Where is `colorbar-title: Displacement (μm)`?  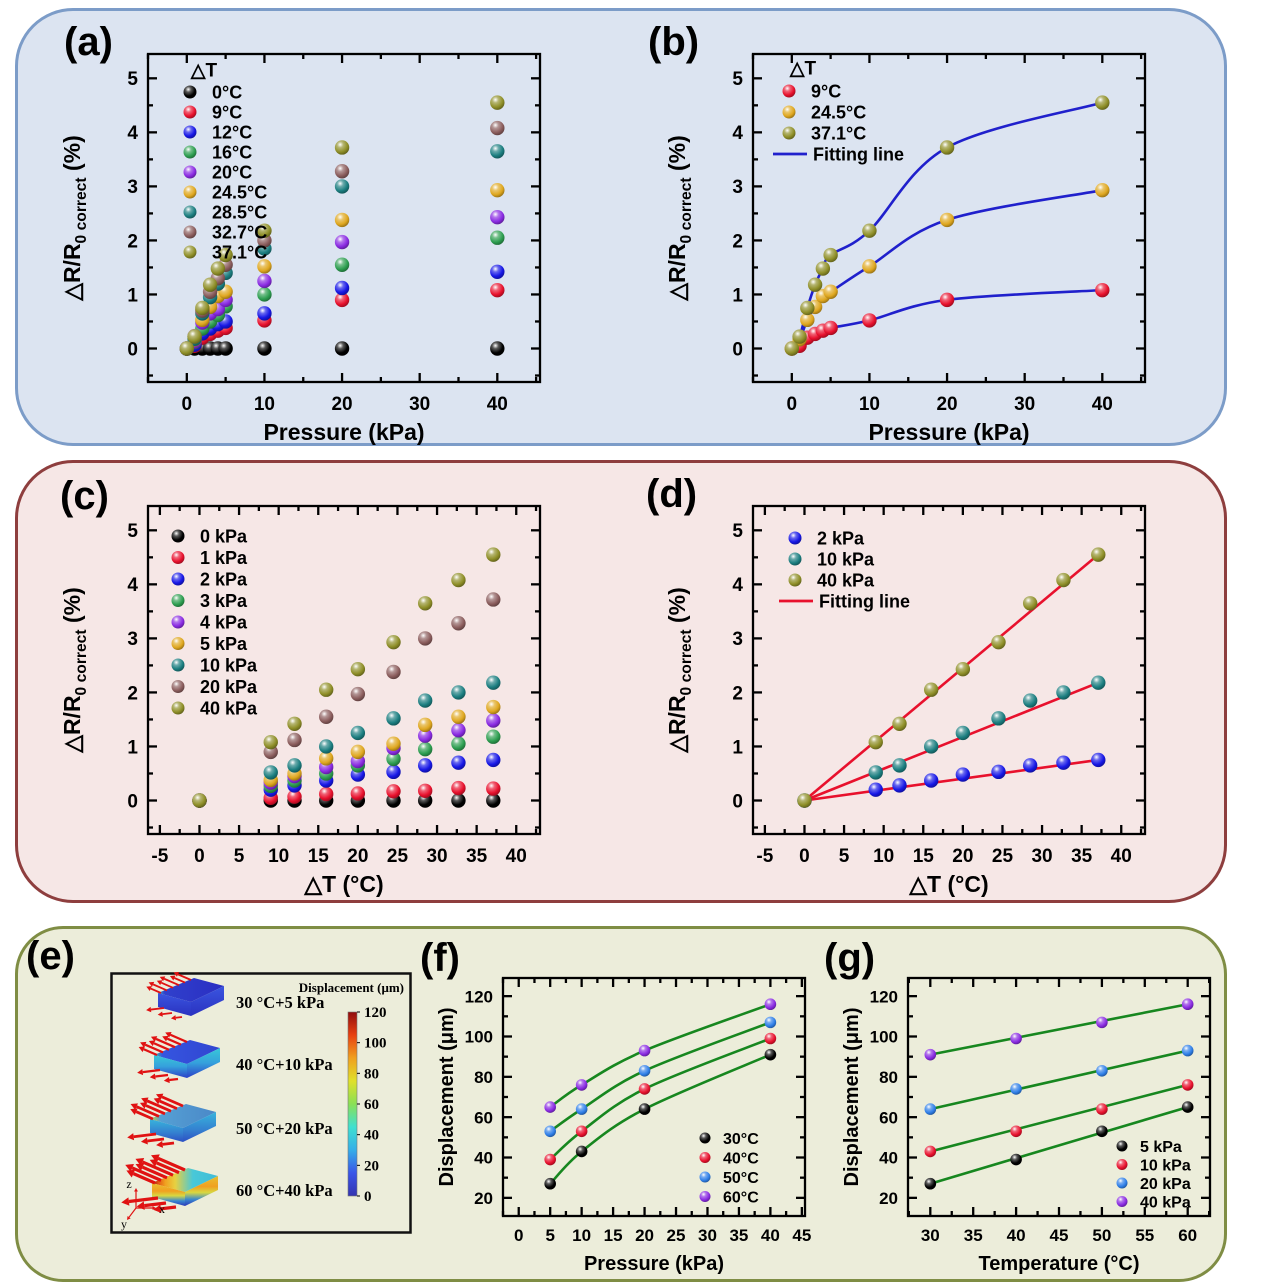 colorbar-title: Displacement (μm) is located at coordinates (351, 987).